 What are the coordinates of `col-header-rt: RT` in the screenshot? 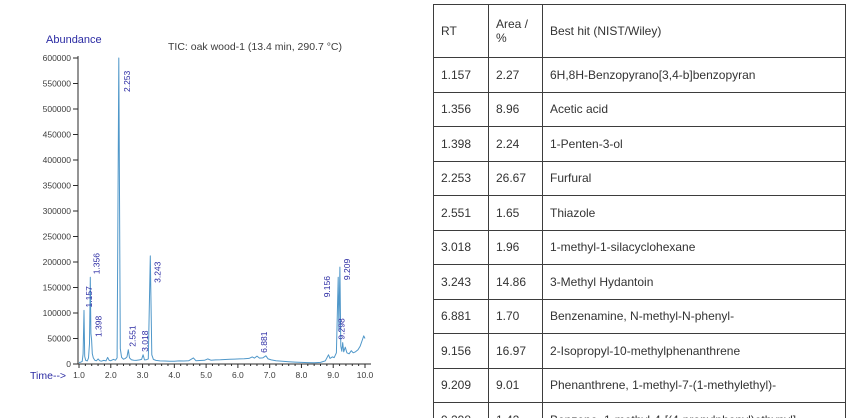 It's located at (461, 31).